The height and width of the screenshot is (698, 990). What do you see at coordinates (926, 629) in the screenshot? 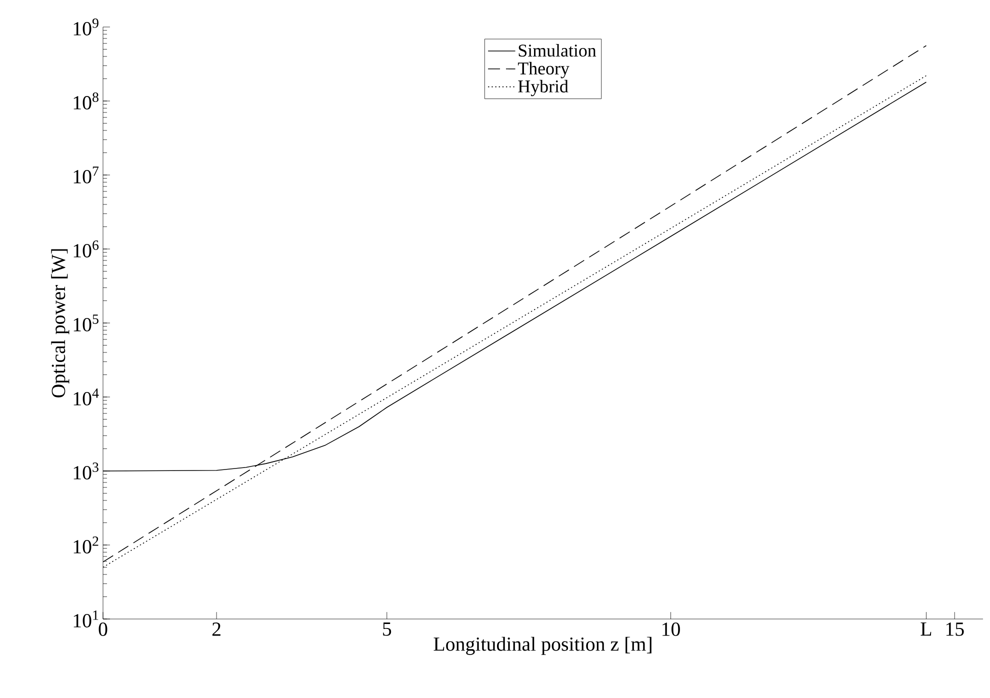
I see `x-tick-label: L` at bounding box center [926, 629].